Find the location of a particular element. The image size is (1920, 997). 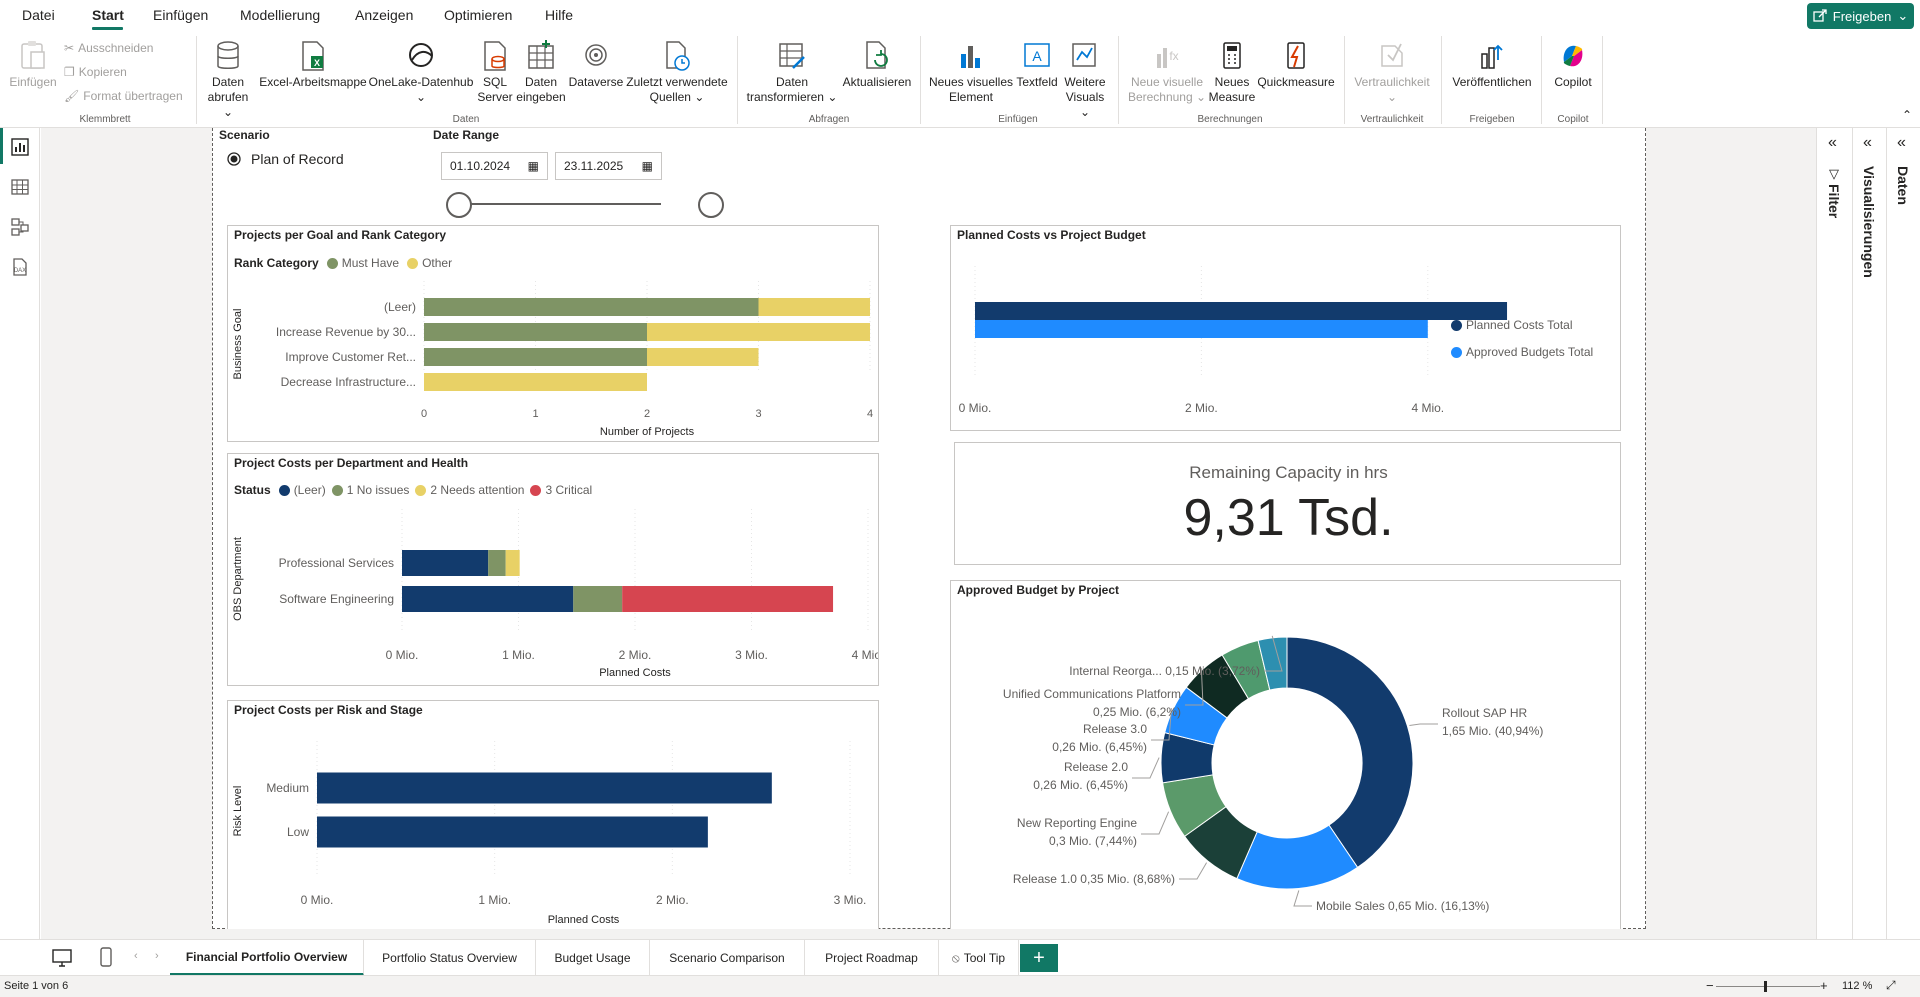

model-view-icon is located at coordinates (20, 227).